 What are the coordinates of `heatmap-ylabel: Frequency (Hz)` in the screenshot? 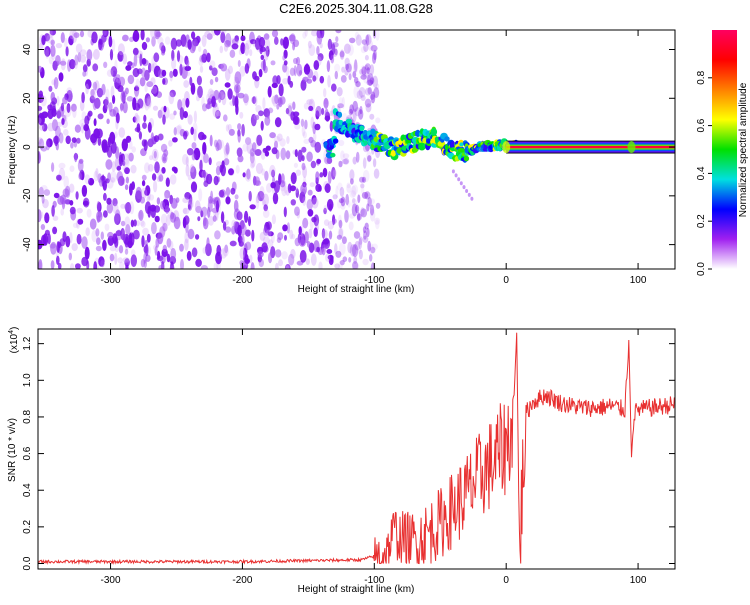 It's located at (12, 150).